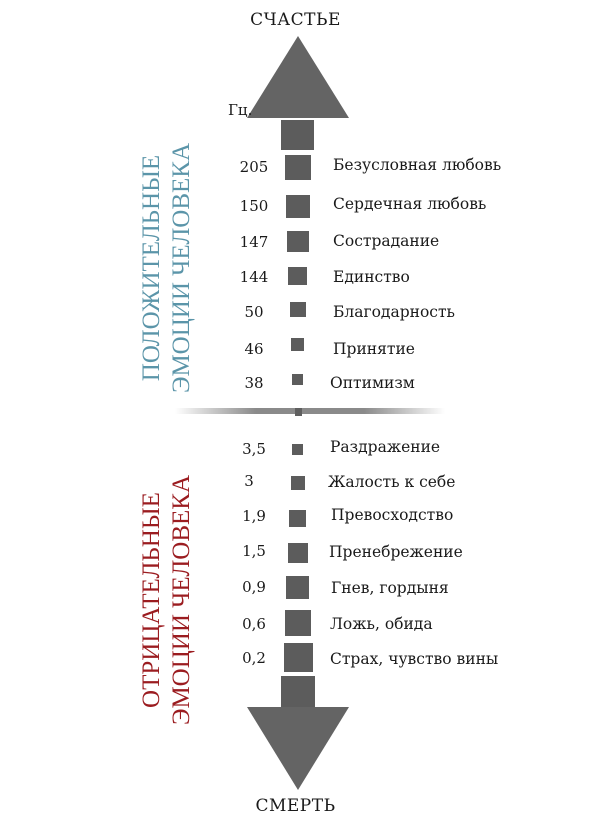 The width and height of the screenshot is (591, 827). What do you see at coordinates (396, 552) in the screenshot?
I see `negative-label: Пренебрежение` at bounding box center [396, 552].